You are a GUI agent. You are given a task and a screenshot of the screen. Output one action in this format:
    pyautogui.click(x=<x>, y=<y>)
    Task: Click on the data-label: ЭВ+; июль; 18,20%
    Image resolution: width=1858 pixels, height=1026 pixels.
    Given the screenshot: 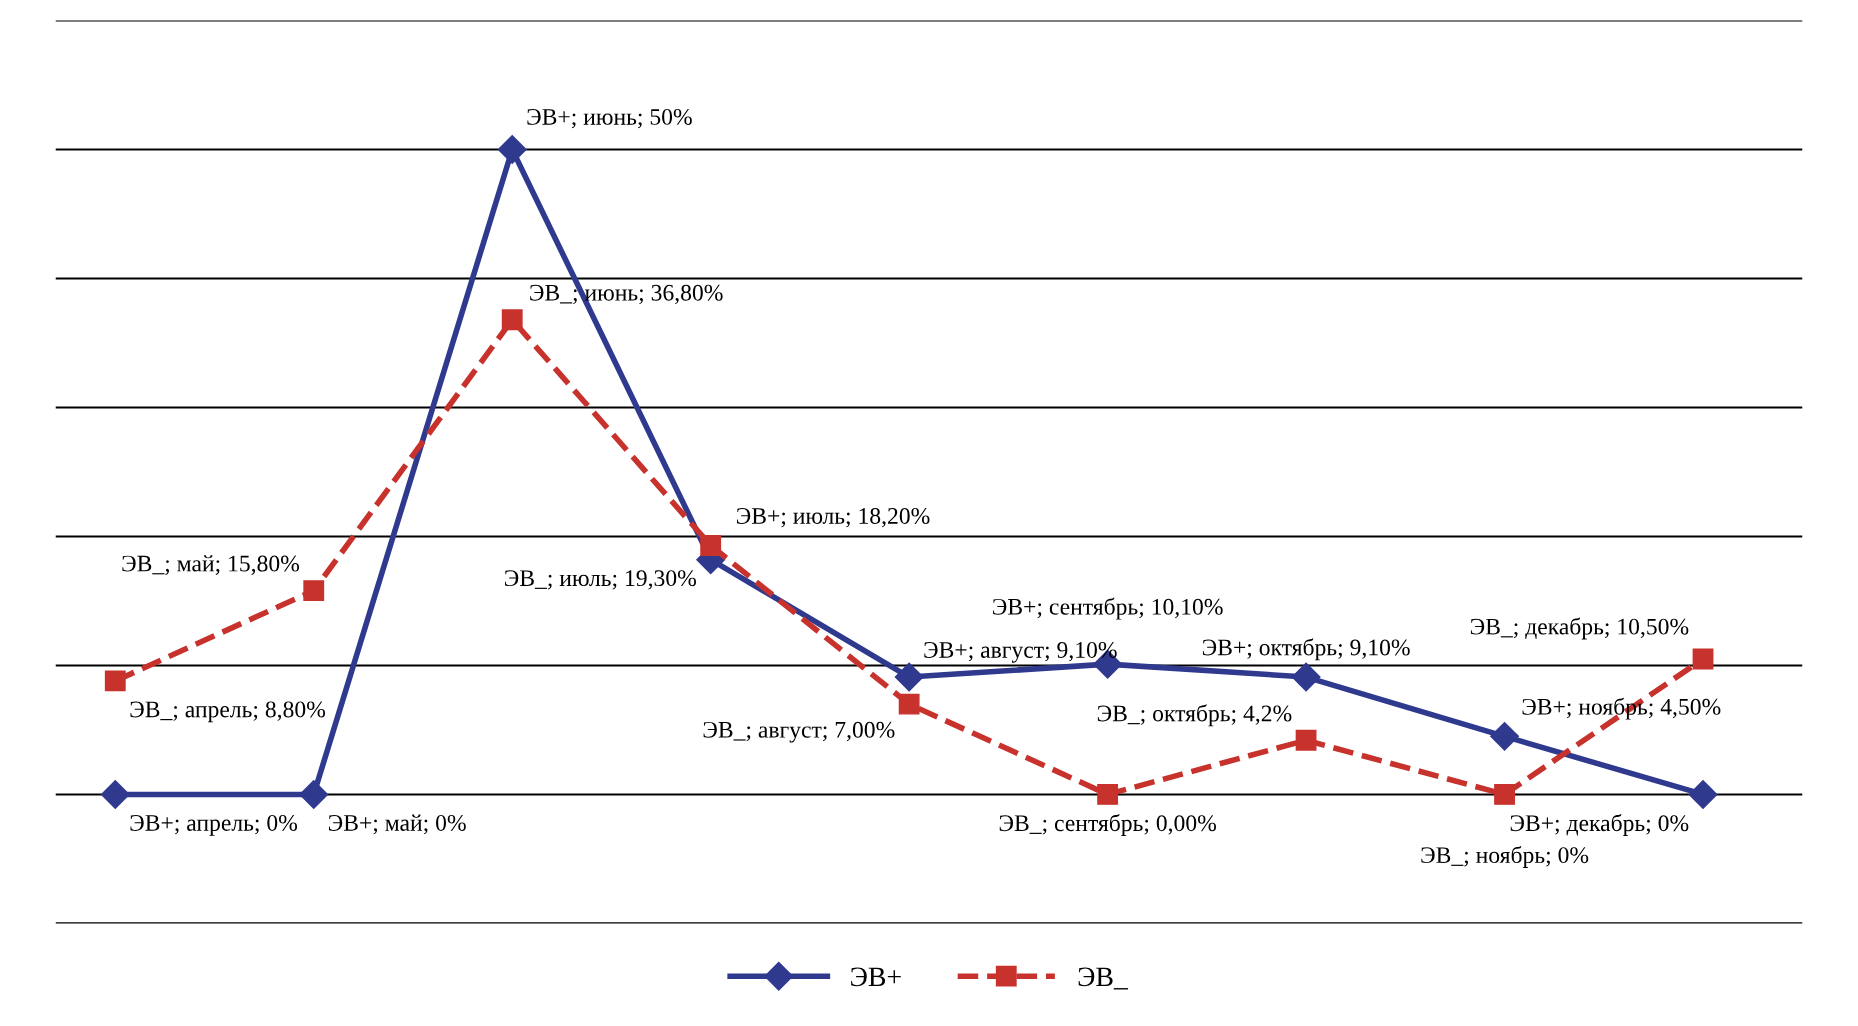 What is the action you would take?
    pyautogui.click(x=833, y=517)
    